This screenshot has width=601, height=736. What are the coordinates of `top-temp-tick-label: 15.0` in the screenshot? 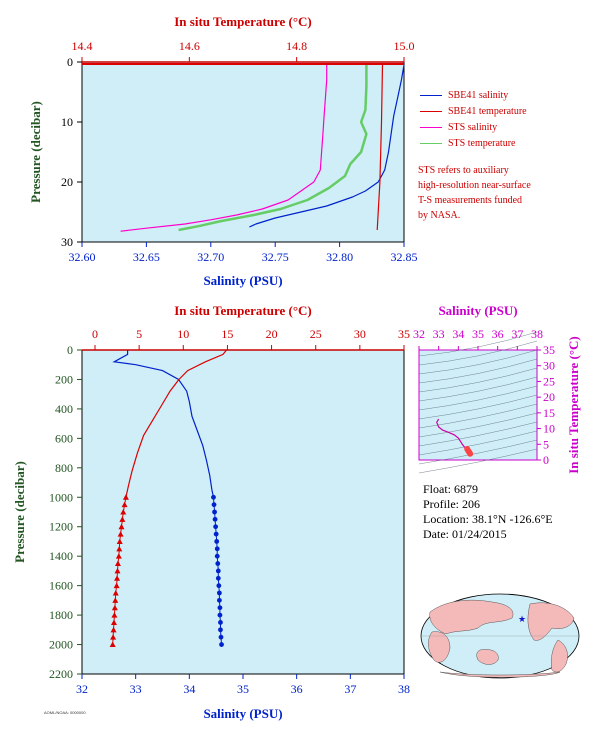 It's located at (404, 46).